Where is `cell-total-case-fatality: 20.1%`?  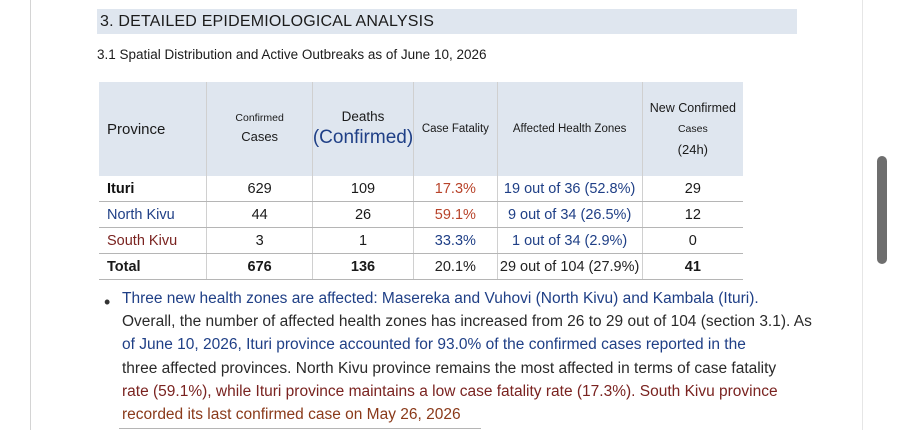 cell-total-case-fatality: 20.1% is located at coordinates (455, 266).